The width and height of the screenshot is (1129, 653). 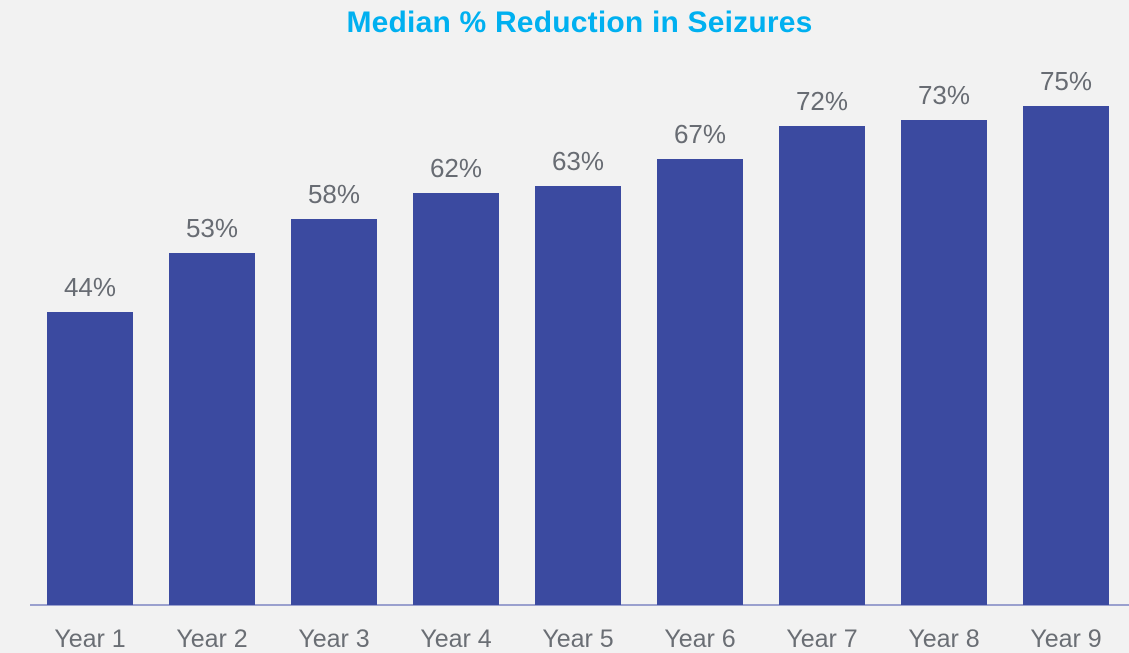 What do you see at coordinates (1066, 81) in the screenshot?
I see `data-label-year-9: 75%` at bounding box center [1066, 81].